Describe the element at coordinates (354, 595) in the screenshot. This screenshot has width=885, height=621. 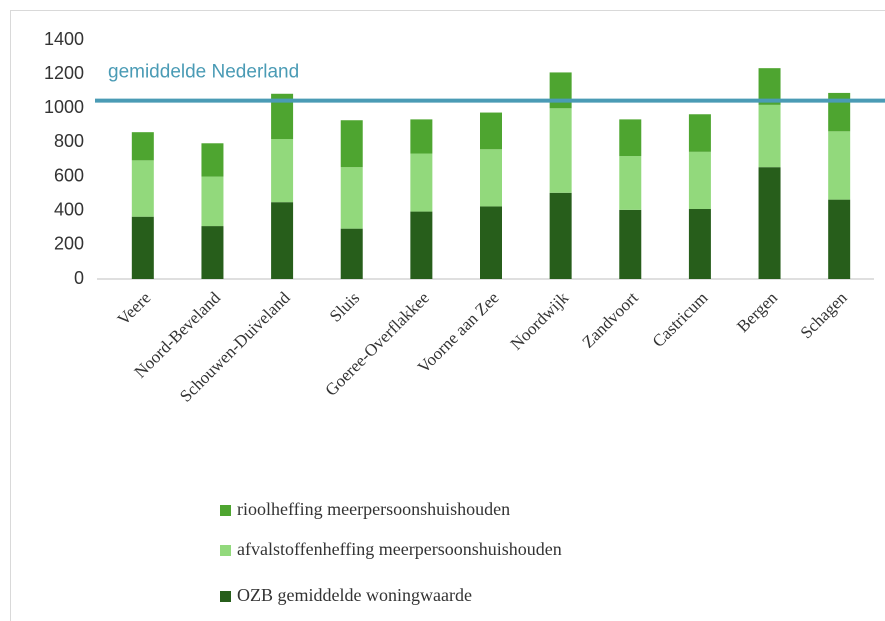
I see `legend-label: OZB gemiddelde woningwaarde` at that location.